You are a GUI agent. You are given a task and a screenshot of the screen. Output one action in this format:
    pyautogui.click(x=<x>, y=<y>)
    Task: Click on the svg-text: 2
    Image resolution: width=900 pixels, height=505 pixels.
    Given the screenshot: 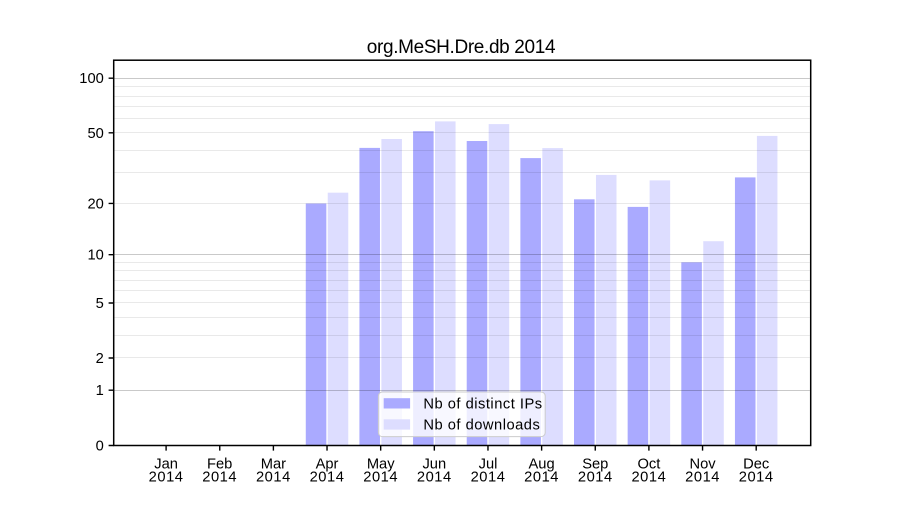 What is the action you would take?
    pyautogui.click(x=100, y=359)
    